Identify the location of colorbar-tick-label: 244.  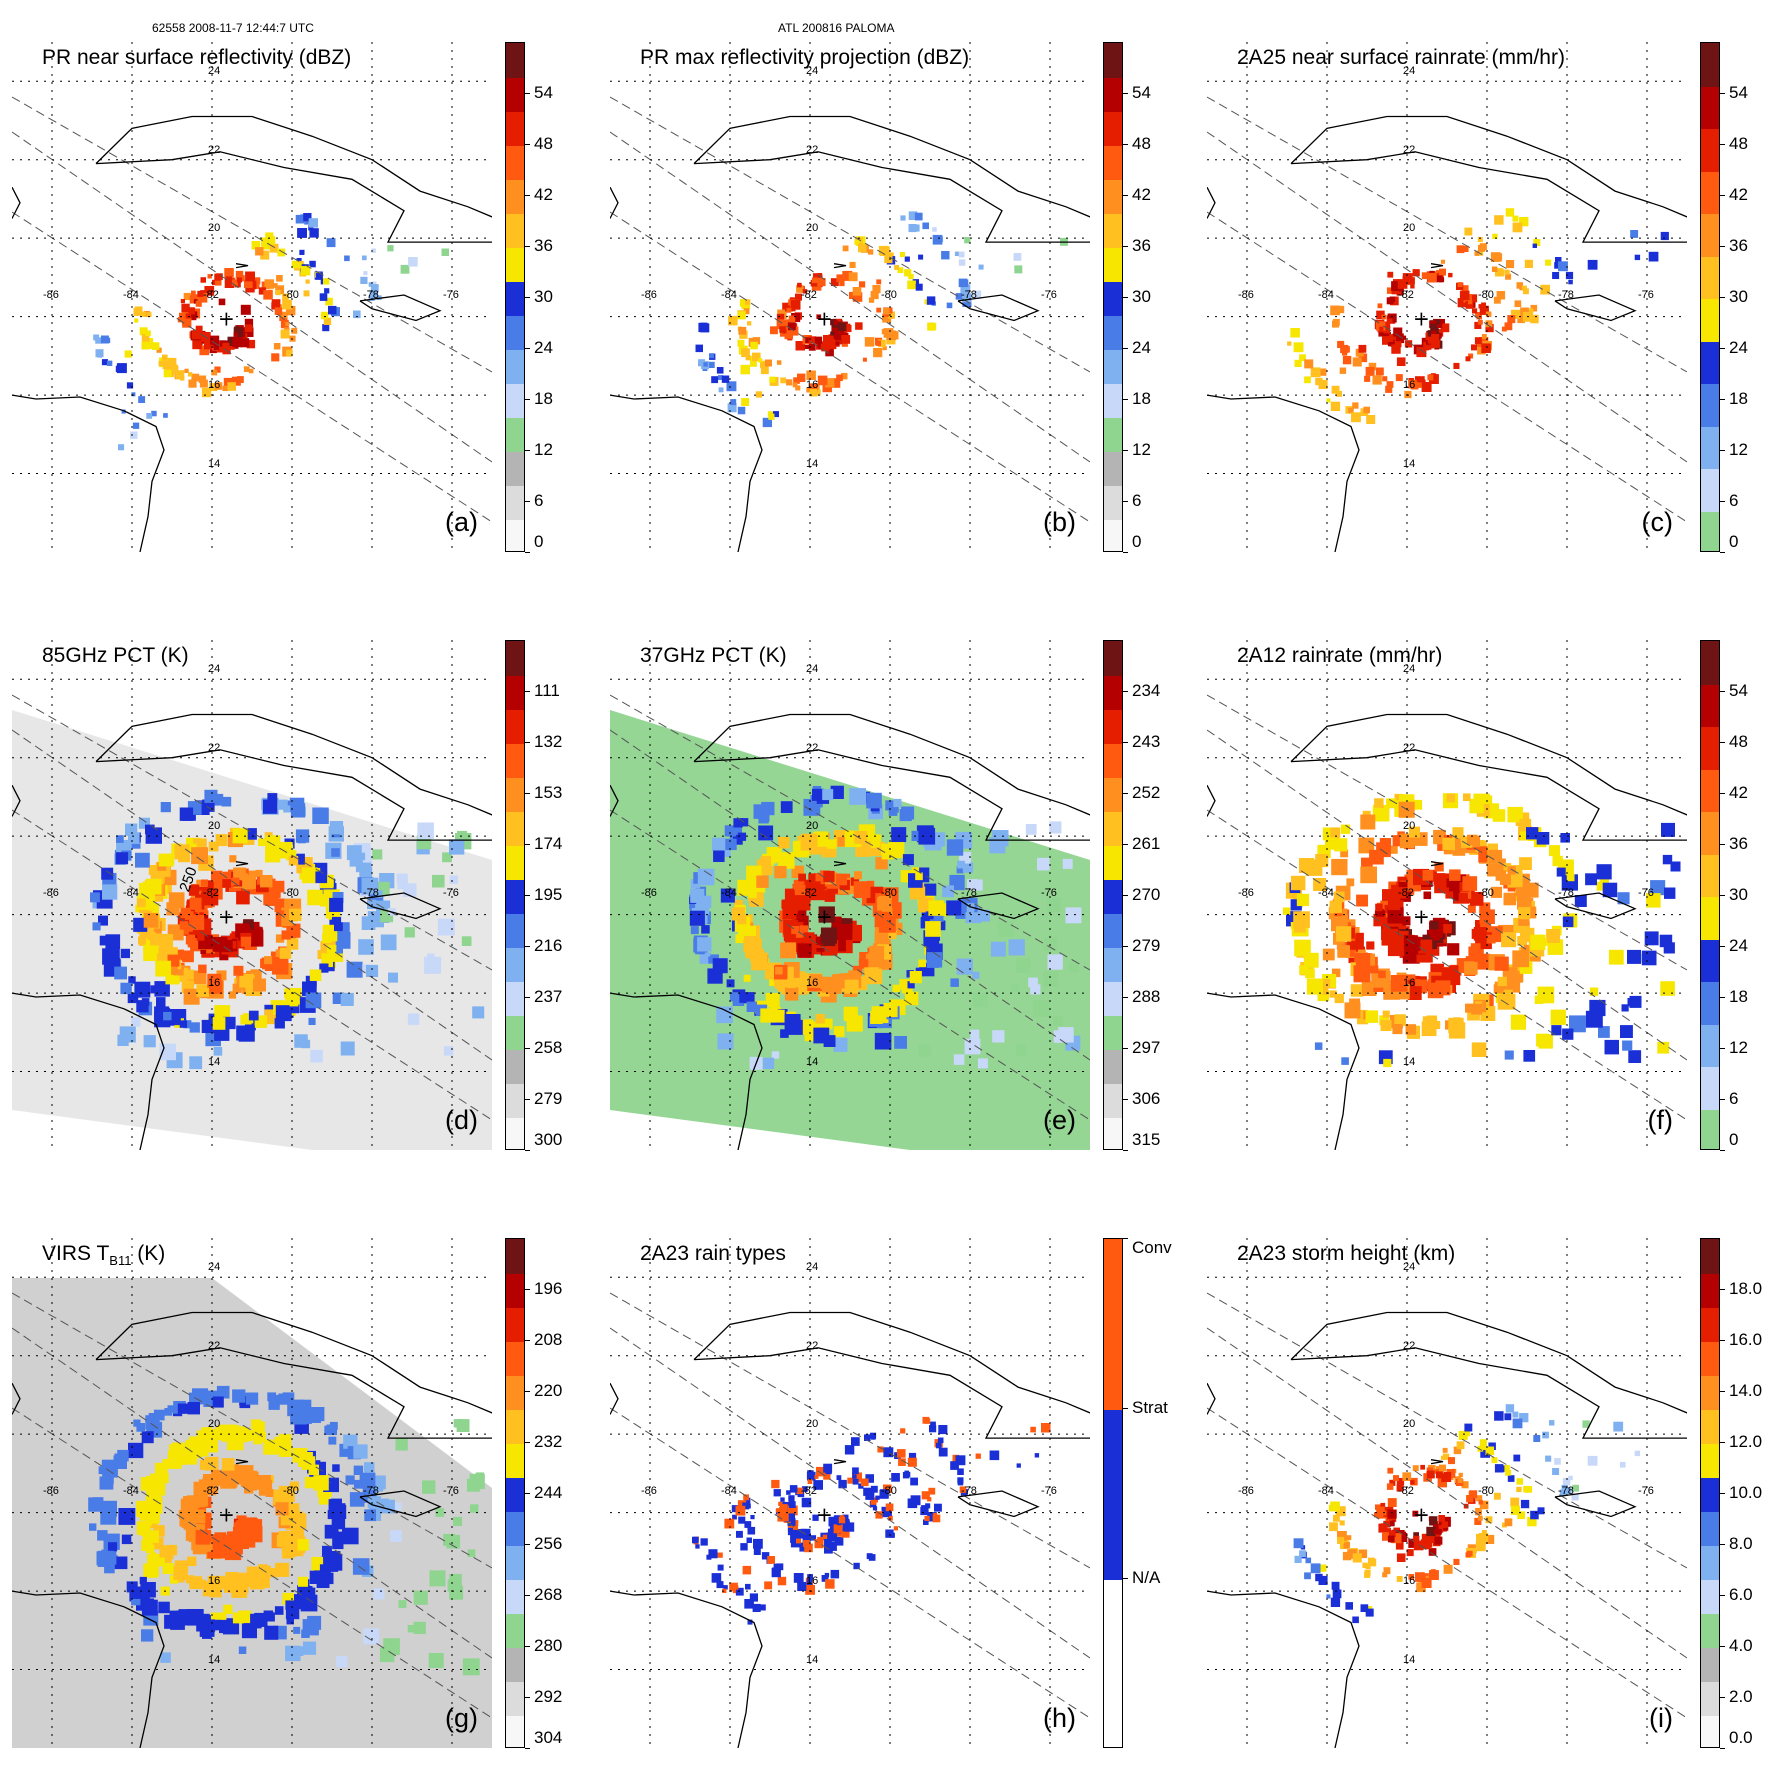
(548, 1492).